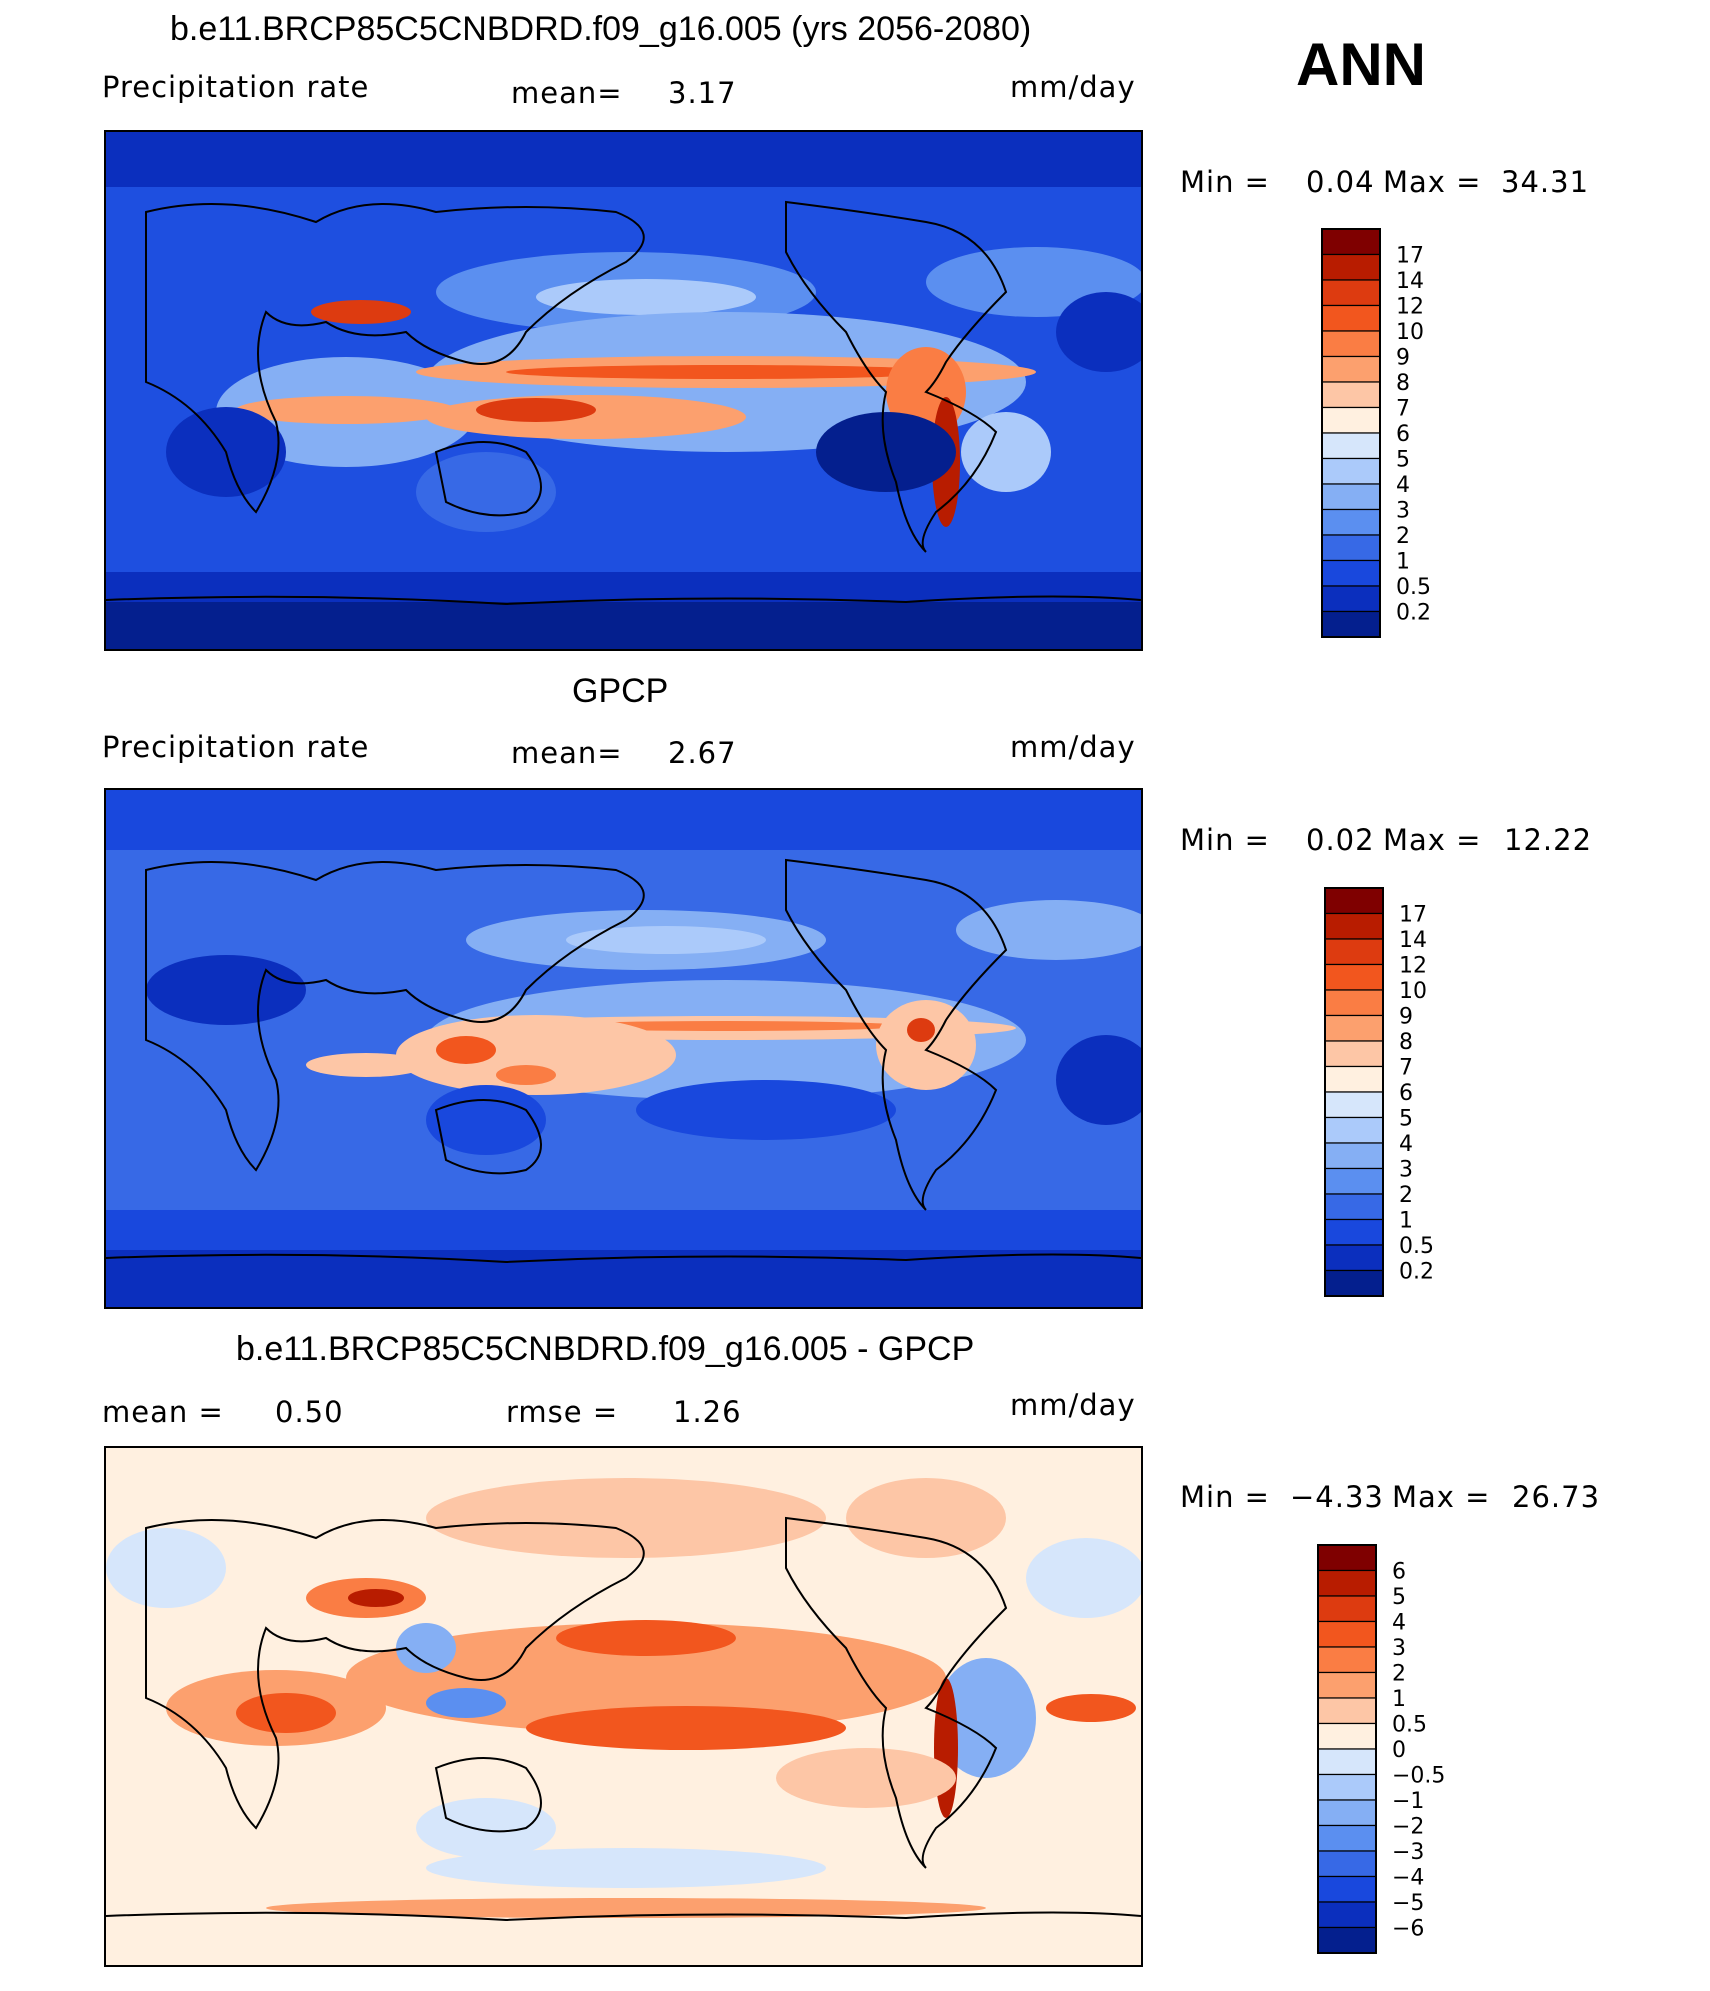 The height and width of the screenshot is (1991, 1710). I want to click on variable-label-model: Precipitation rate, so click(236, 87).